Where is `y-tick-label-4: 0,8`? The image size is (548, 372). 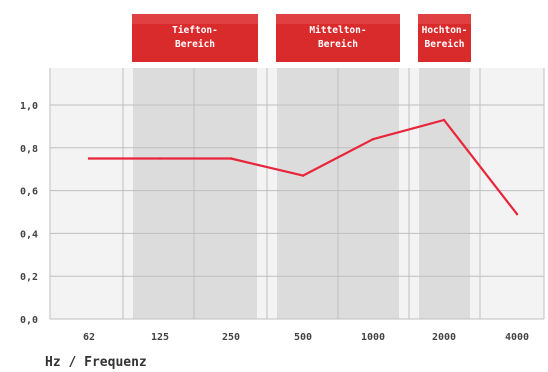
y-tick-label-4: 0,8 is located at coordinates (29, 149).